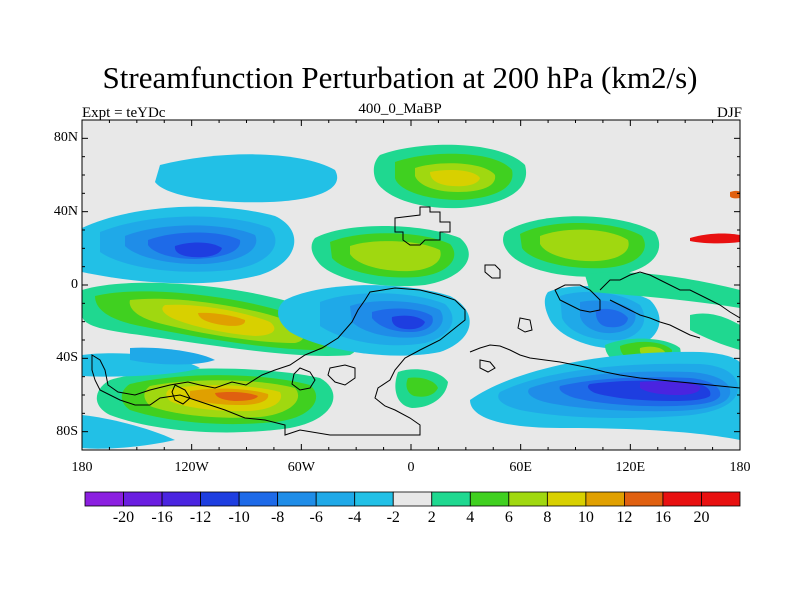 The image size is (800, 600). Describe the element at coordinates (662, 270) in the screenshot. I see `positive-anomaly-equatorial-band` at that location.